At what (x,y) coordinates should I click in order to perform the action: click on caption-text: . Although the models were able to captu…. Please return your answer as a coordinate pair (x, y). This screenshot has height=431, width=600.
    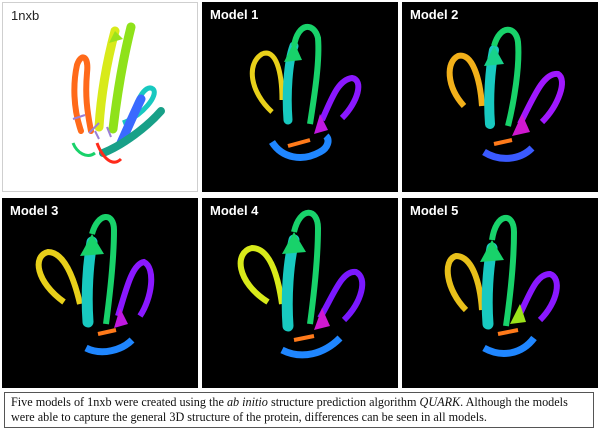
    Looking at the image, I should click on (289, 409).